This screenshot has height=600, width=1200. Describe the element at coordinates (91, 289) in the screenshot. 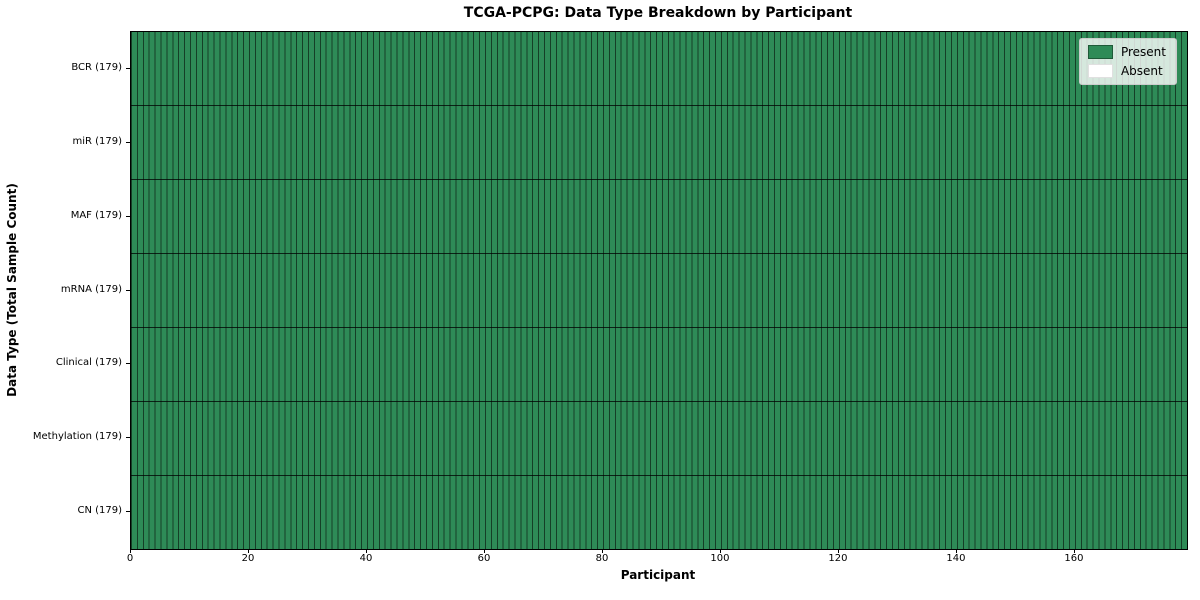

I see `y-tick-label: mRNA (179)` at that location.